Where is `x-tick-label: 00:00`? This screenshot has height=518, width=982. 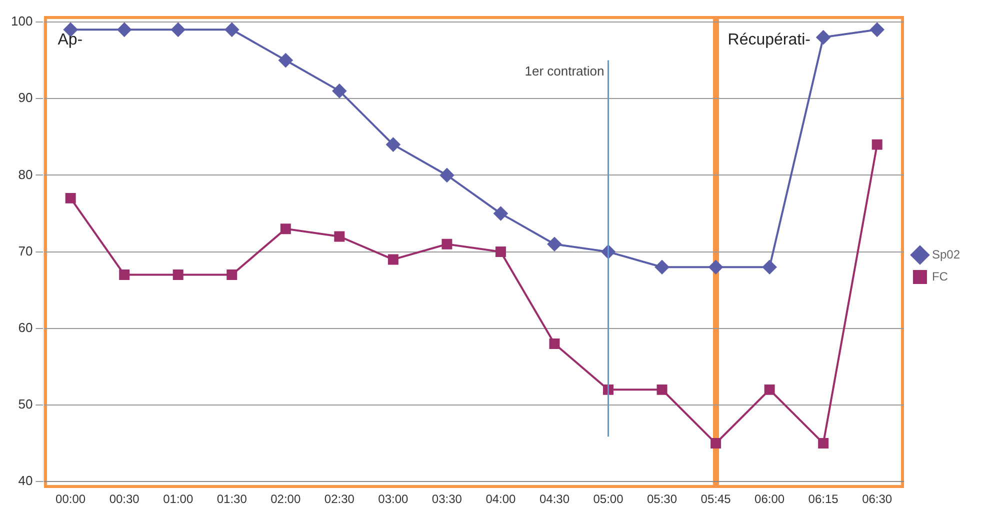 x-tick-label: 00:00 is located at coordinates (71, 499).